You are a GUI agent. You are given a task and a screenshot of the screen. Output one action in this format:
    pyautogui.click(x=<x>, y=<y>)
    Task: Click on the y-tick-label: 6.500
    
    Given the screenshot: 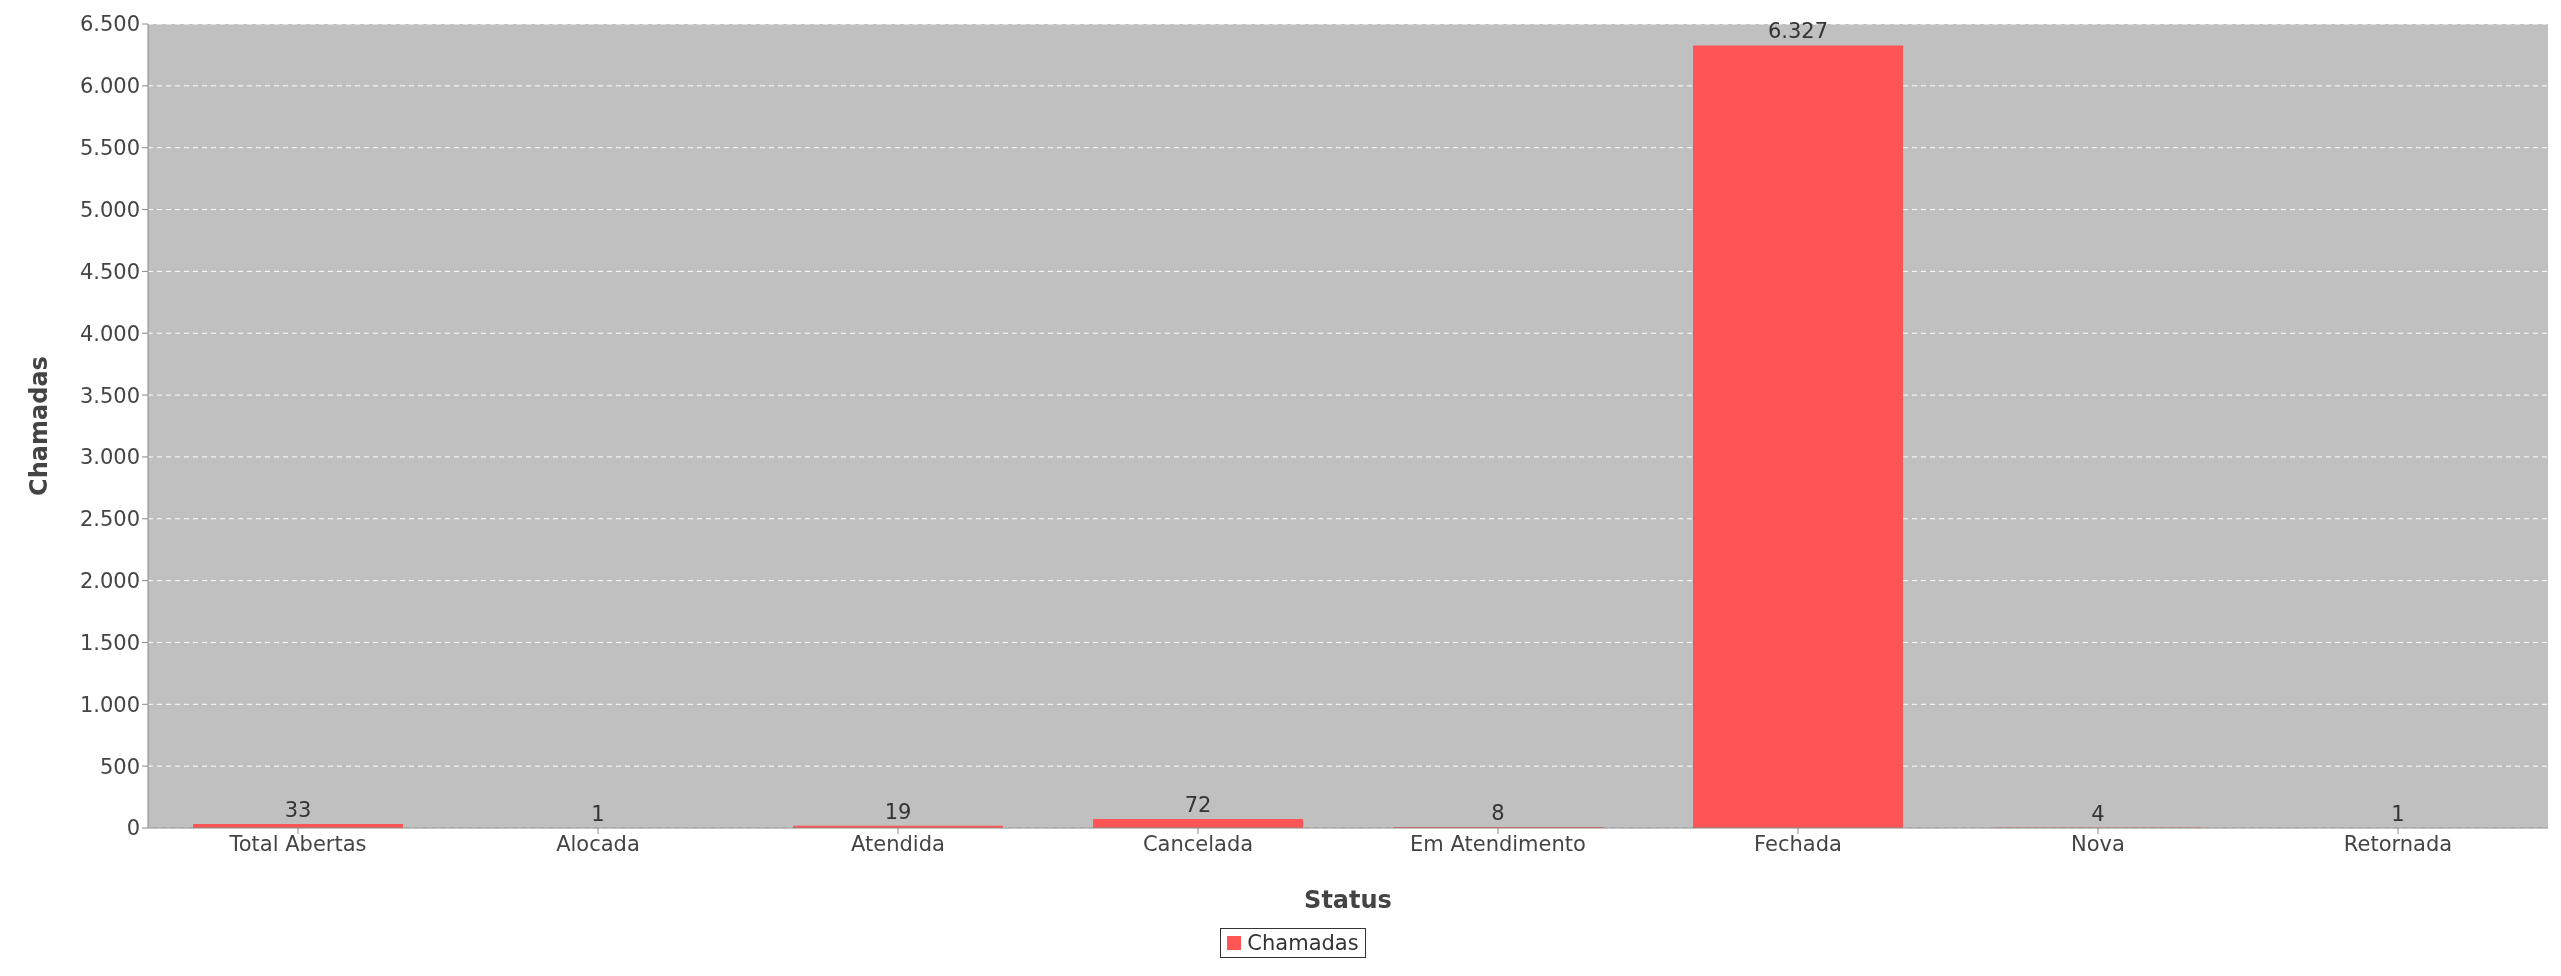 What is the action you would take?
    pyautogui.click(x=109, y=24)
    